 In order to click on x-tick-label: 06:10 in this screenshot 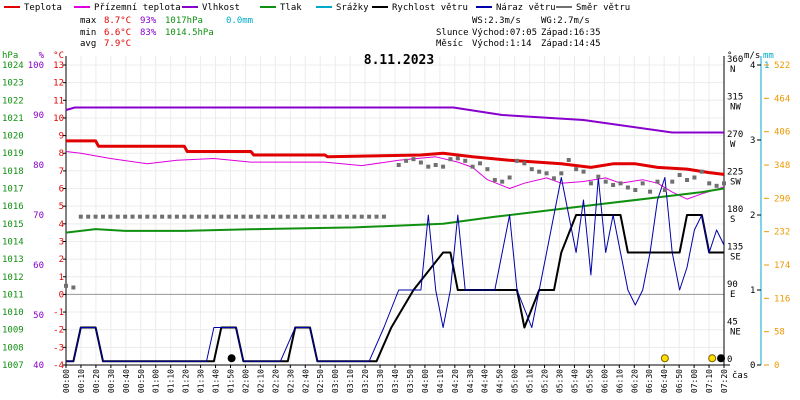, I will do `click(619, 381)`.